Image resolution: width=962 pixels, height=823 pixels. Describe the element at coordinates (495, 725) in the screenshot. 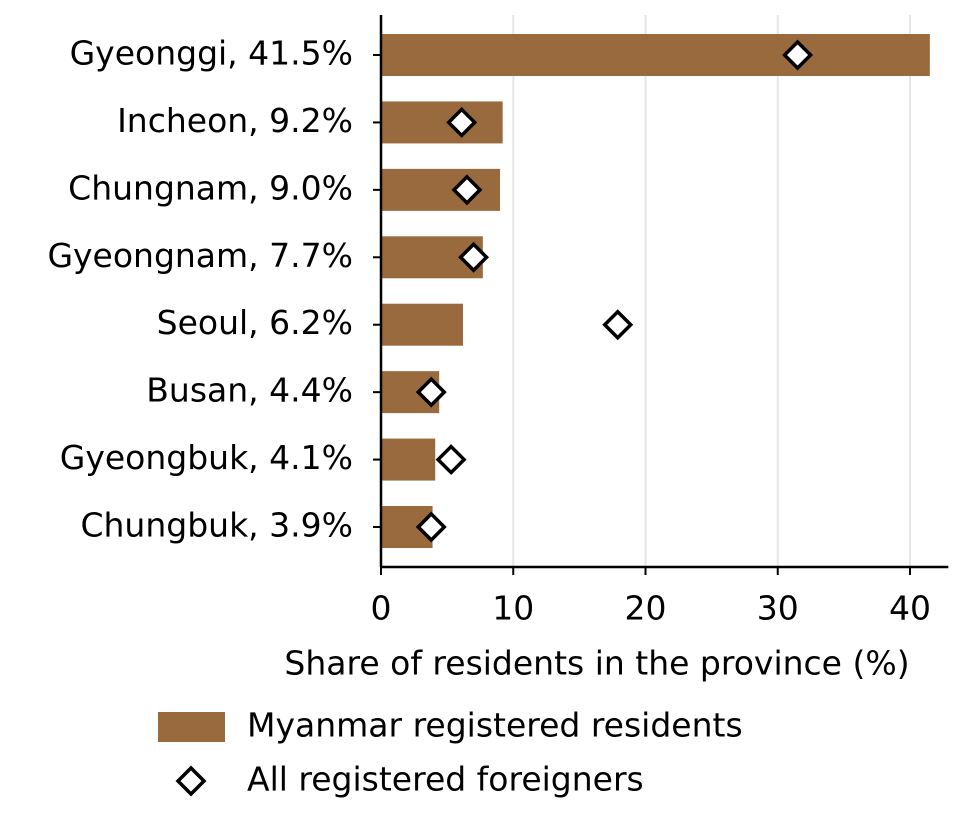

I see `legend-label: Myanmar registered residents` at that location.